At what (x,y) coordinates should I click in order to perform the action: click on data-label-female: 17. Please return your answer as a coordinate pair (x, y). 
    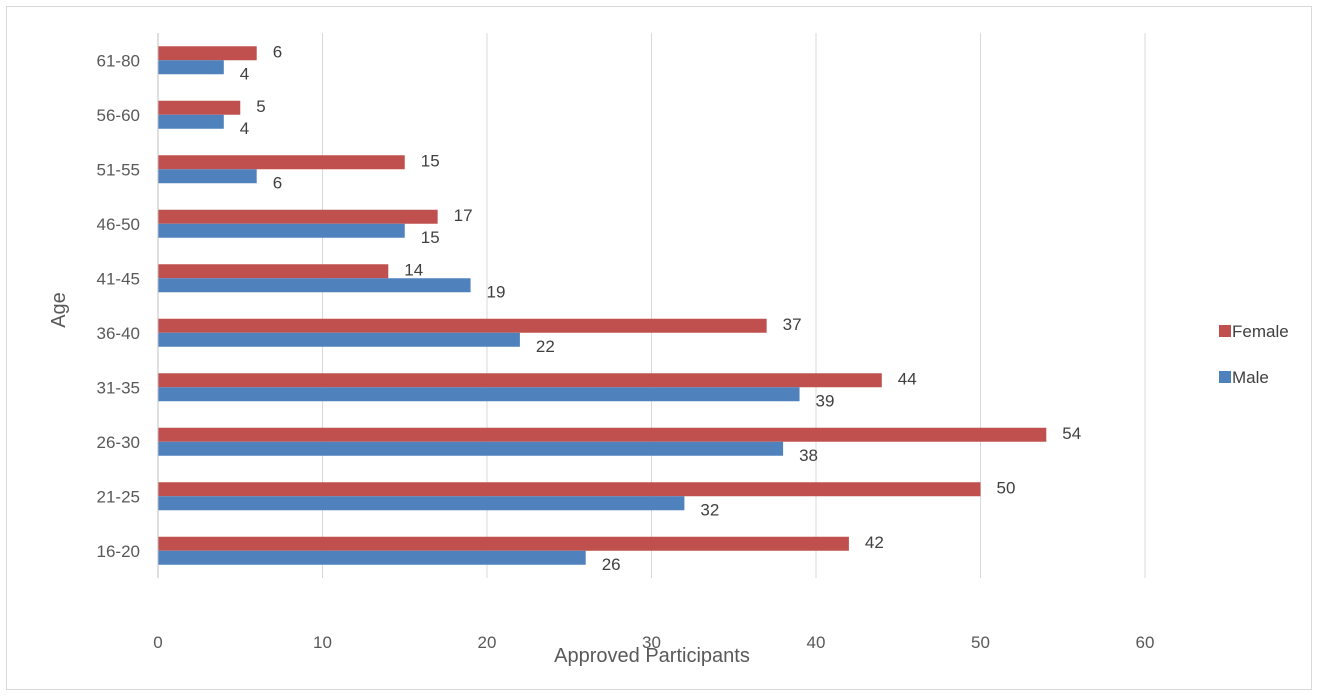
    Looking at the image, I should click on (463, 215).